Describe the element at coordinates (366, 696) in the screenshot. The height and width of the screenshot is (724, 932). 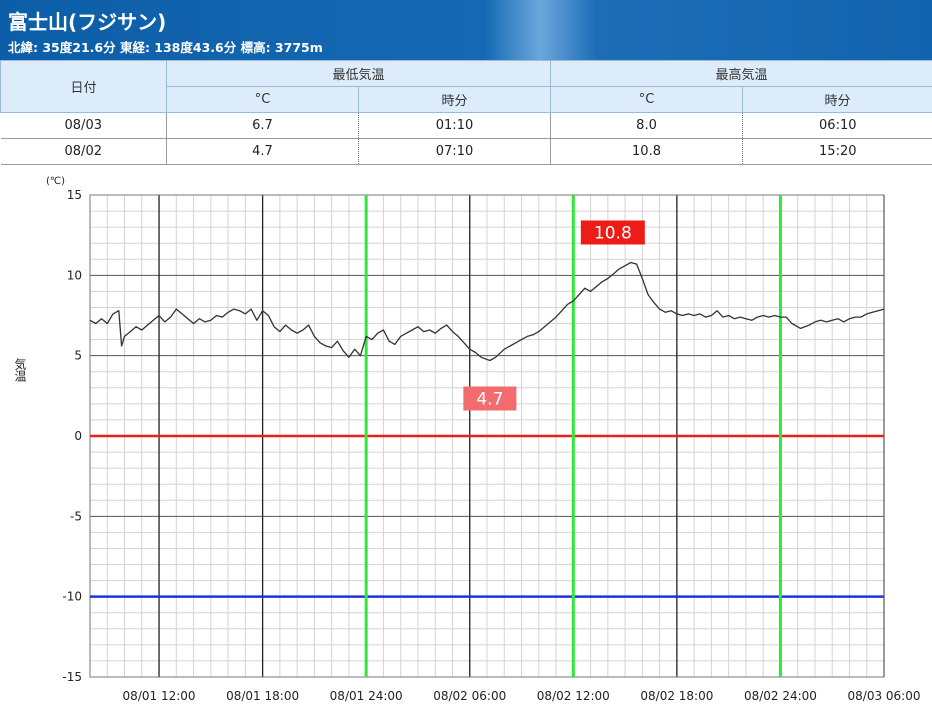
I see `x-tick-label: 08/01 24:00` at that location.